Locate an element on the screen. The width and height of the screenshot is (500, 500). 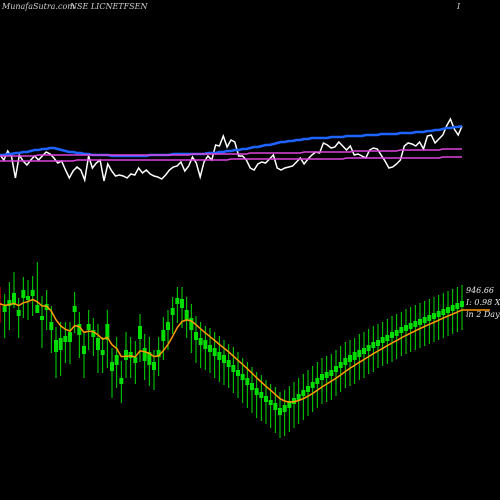
watermark-top-right: I is located at coordinates (459, 6).